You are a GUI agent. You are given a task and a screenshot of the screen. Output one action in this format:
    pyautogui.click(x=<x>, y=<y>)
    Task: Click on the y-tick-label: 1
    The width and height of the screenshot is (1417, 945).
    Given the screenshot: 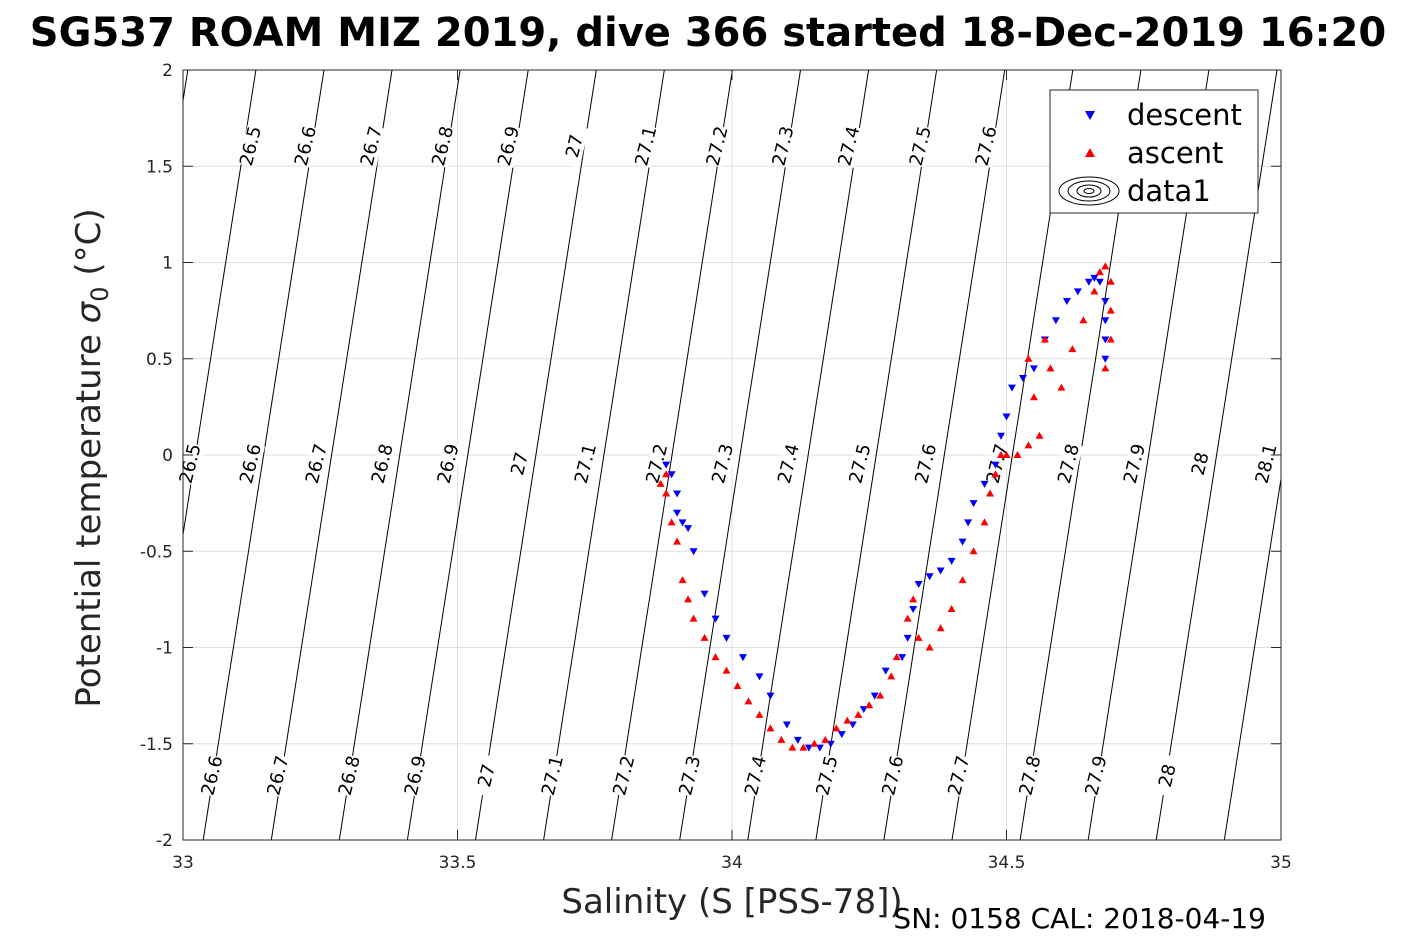 What is the action you would take?
    pyautogui.click(x=167, y=264)
    